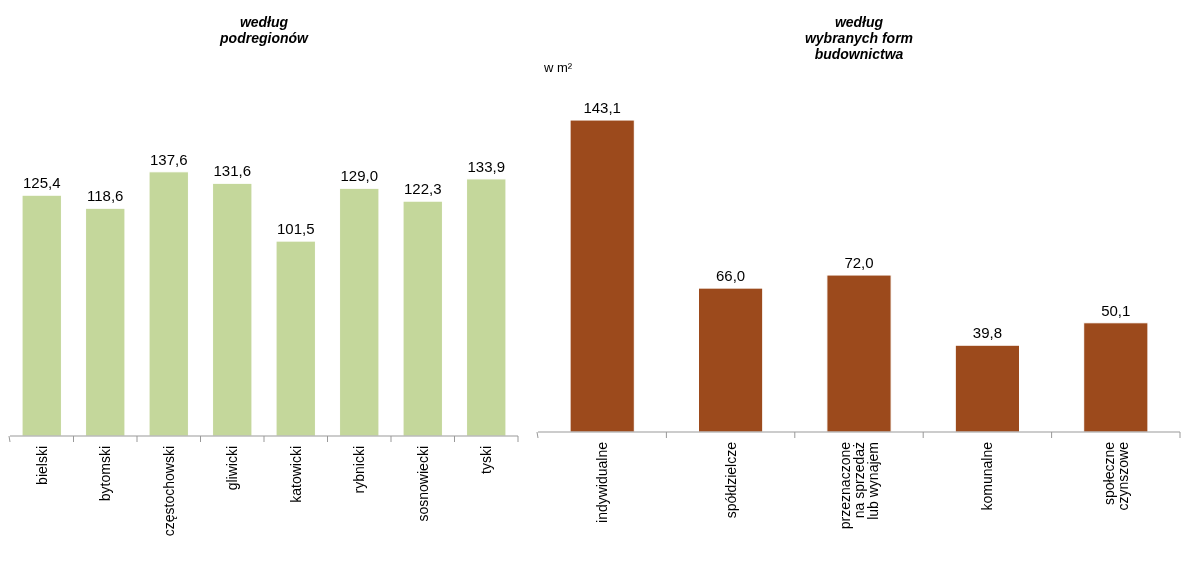 The image size is (1183, 585). What do you see at coordinates (359, 176) in the screenshot?
I see `data-label: 129,0` at bounding box center [359, 176].